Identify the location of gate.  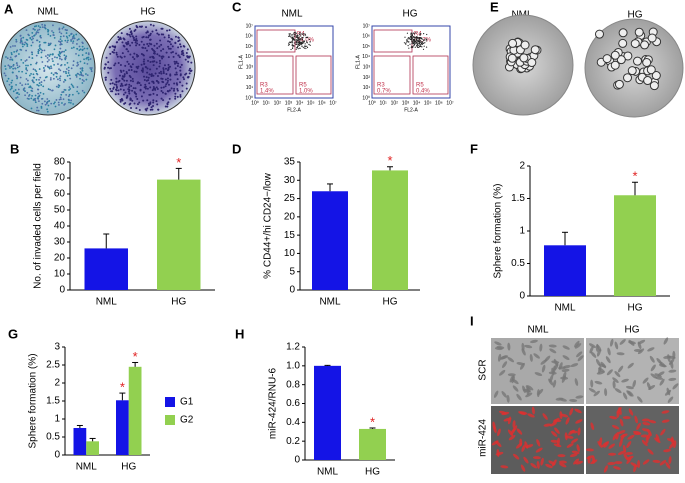
(393, 41).